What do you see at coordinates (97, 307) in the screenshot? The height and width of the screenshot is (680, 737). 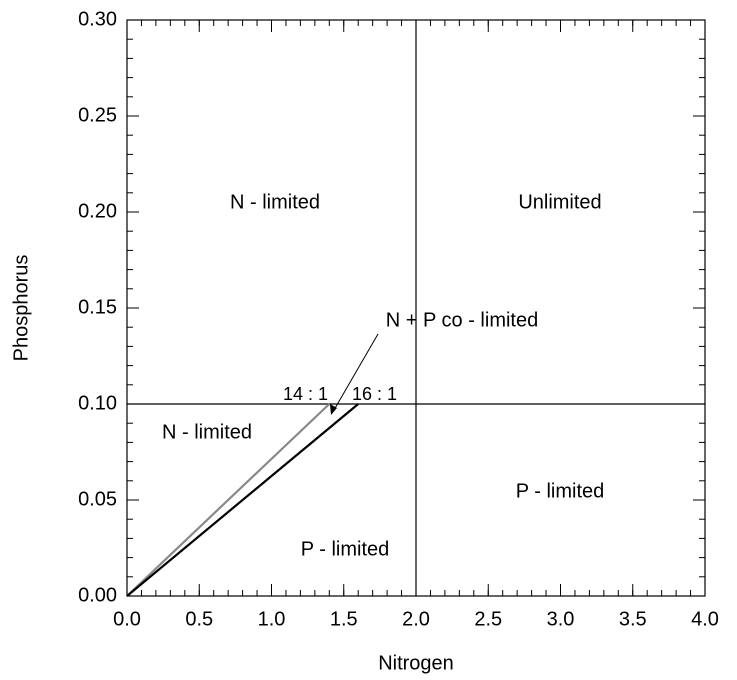 I see `y-tick-label: 0.15` at bounding box center [97, 307].